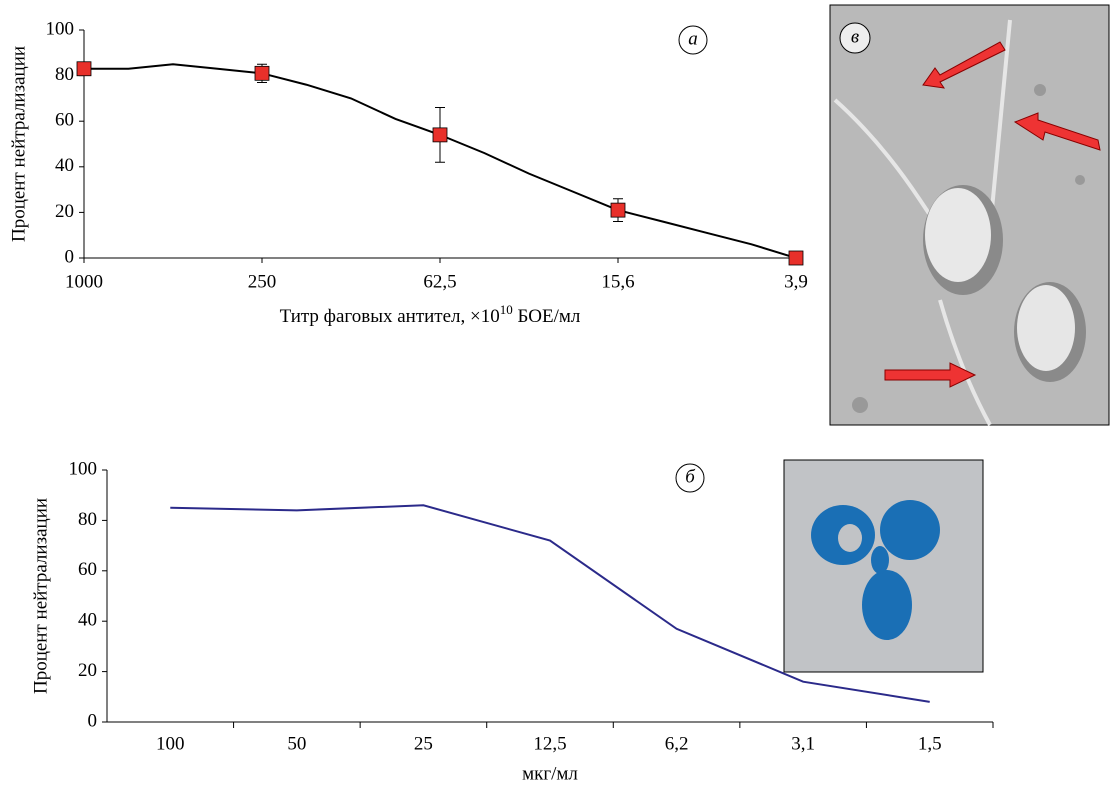  I want to click on x-axis-label-part: Титр фаговых антител, ×10, so click(390, 316).